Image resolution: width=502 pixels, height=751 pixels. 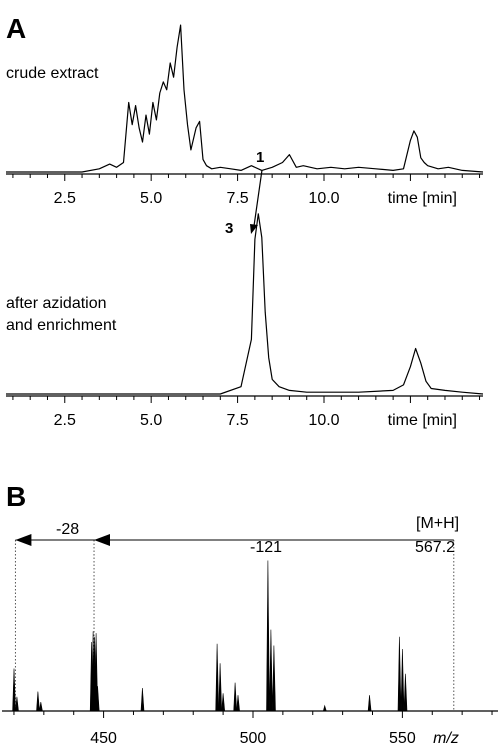 What do you see at coordinates (151, 198) in the screenshot?
I see `crude-x-tick-label: 5.0` at bounding box center [151, 198].